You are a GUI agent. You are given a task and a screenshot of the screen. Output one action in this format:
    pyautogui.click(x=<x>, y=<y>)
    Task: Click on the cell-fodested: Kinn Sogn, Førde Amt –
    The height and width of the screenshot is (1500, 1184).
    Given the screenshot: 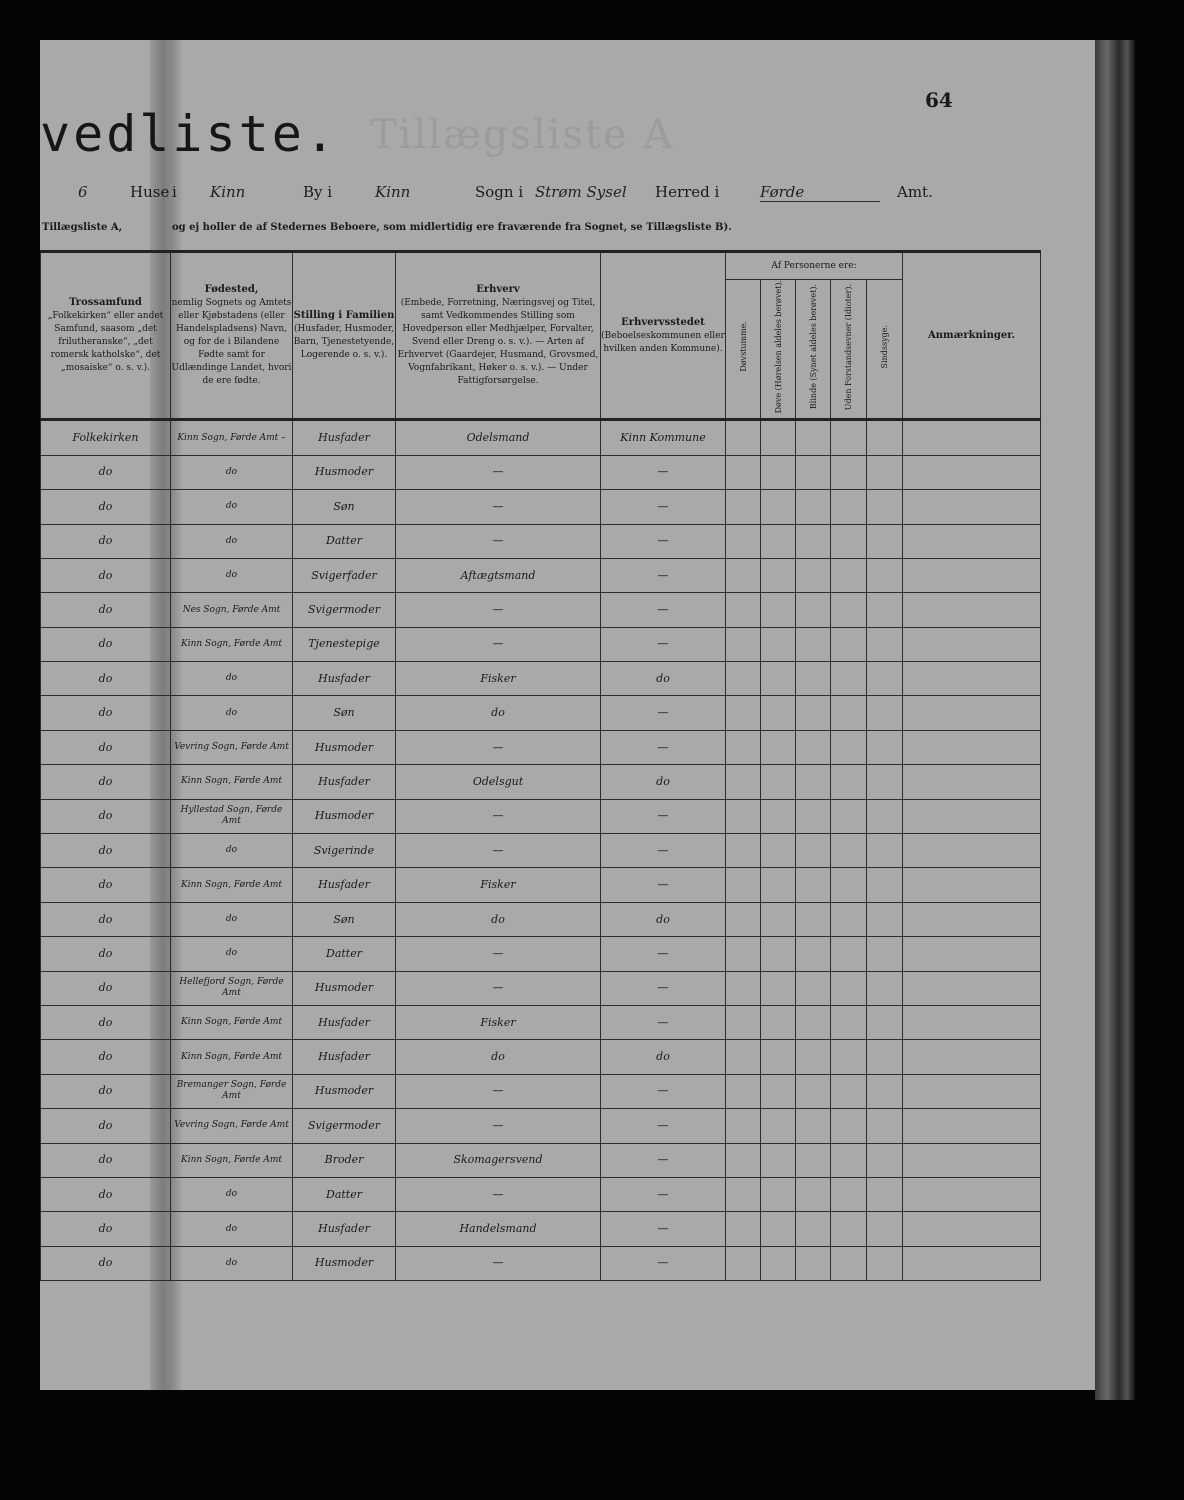 What is the action you would take?
    pyautogui.click(x=231, y=437)
    